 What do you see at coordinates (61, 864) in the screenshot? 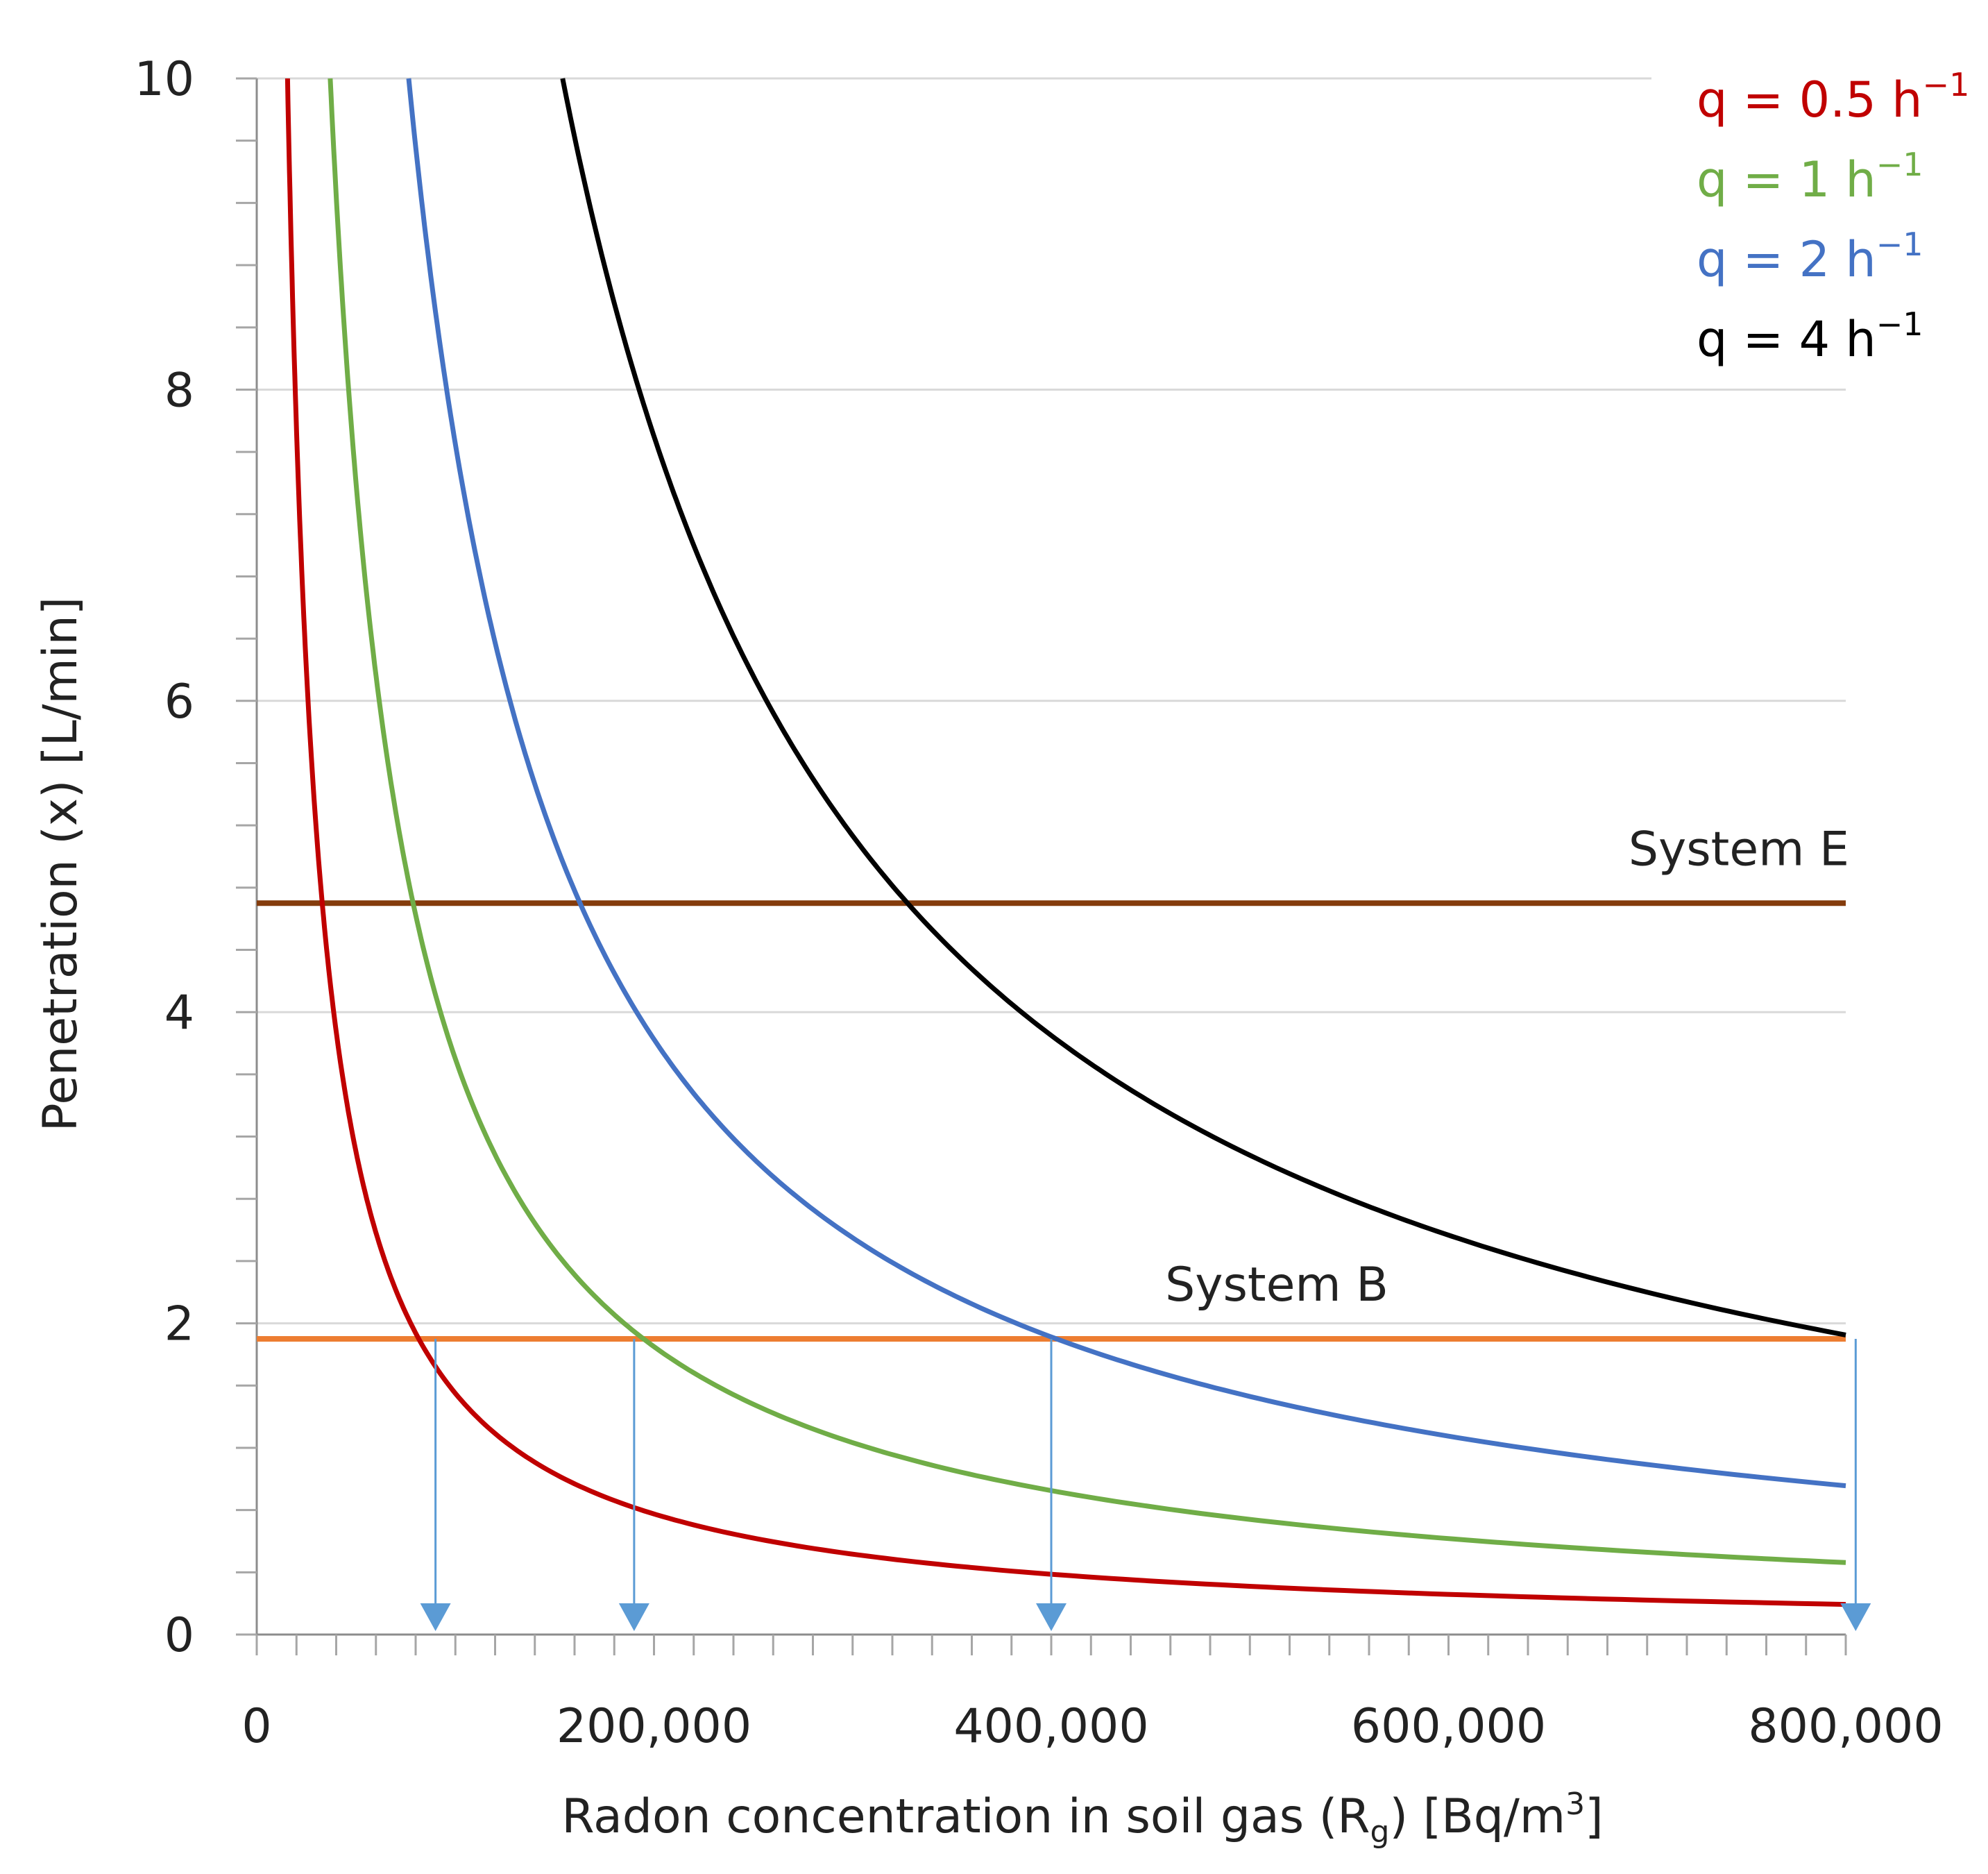
I see `y-axis-title: Penetration (x) [L/min]` at bounding box center [61, 864].